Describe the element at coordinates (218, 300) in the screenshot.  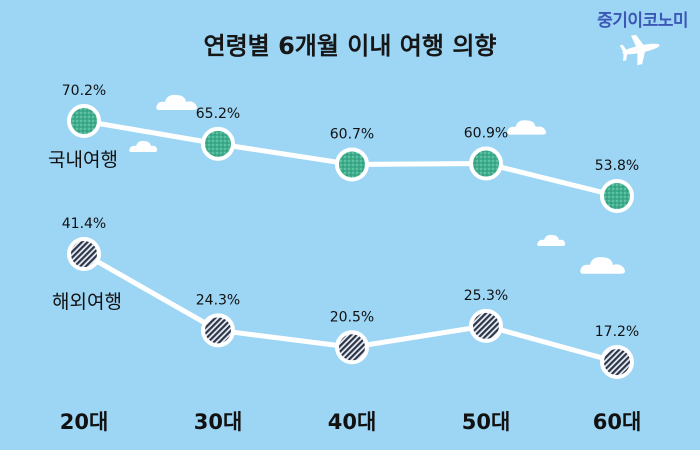
I see `data-label: 24.3%` at that location.